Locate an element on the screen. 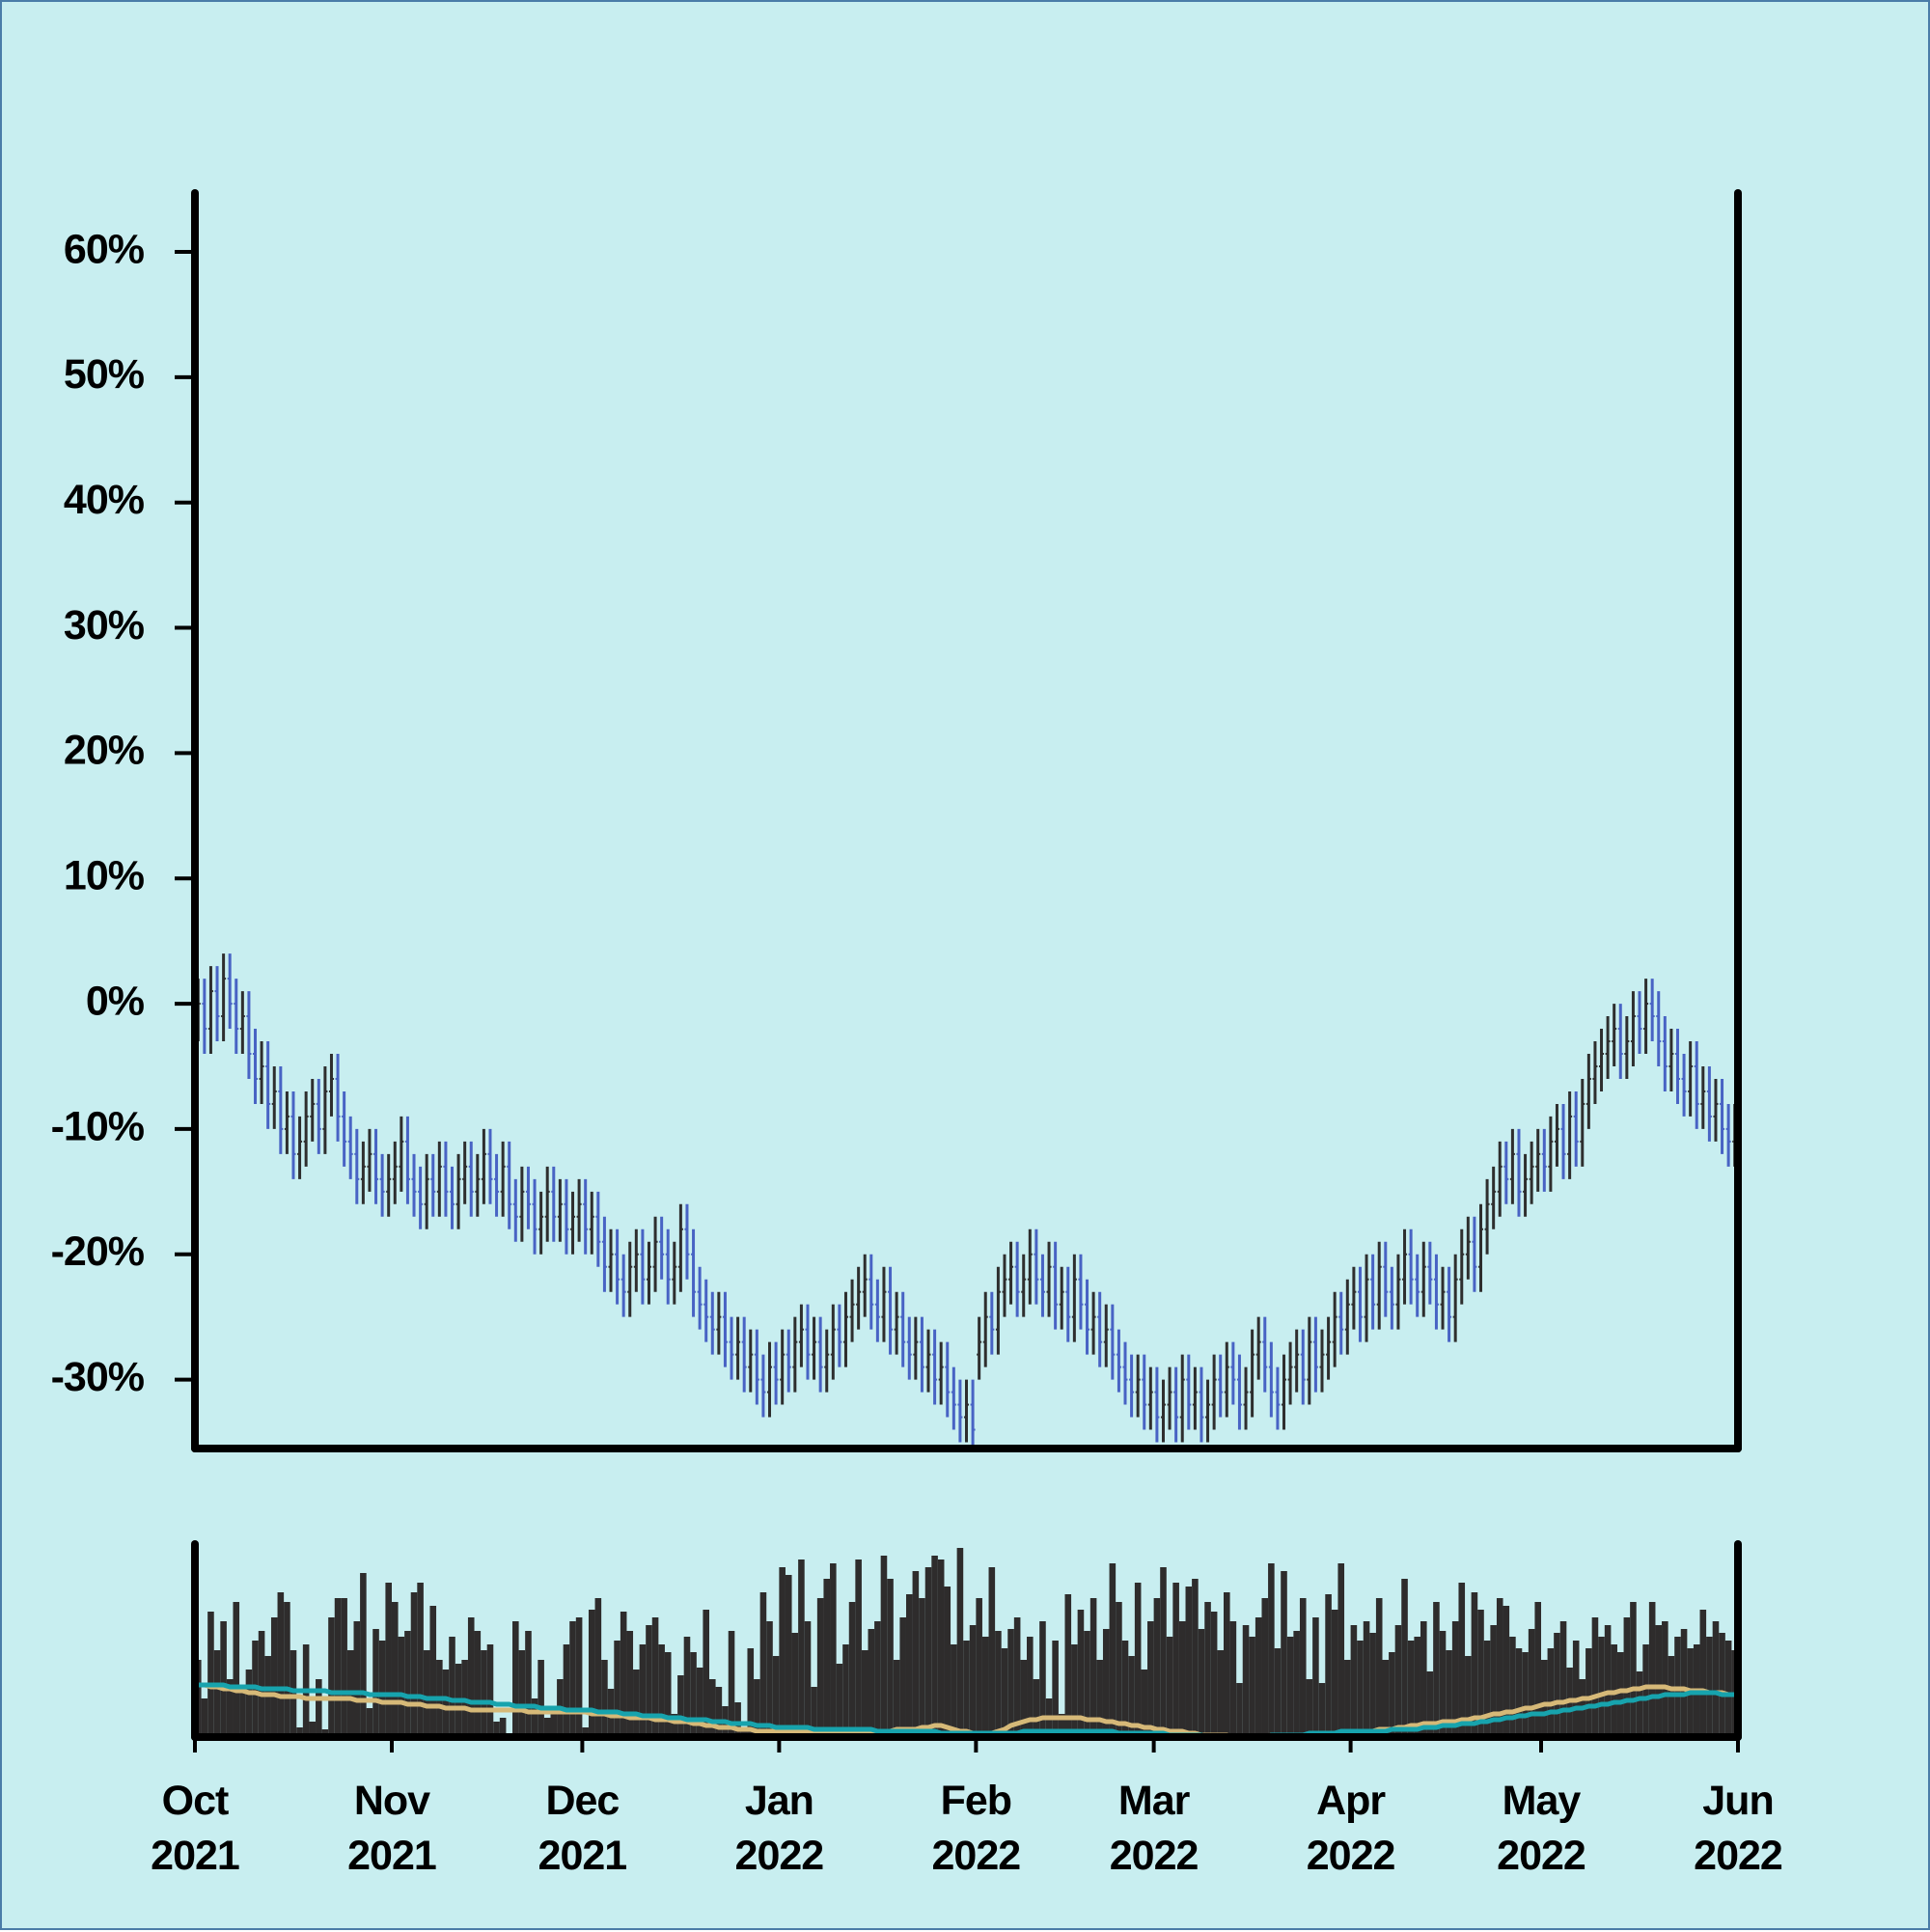 This screenshot has width=1930, height=1932. x-tick-label: Feb 2022 is located at coordinates (976, 1828).